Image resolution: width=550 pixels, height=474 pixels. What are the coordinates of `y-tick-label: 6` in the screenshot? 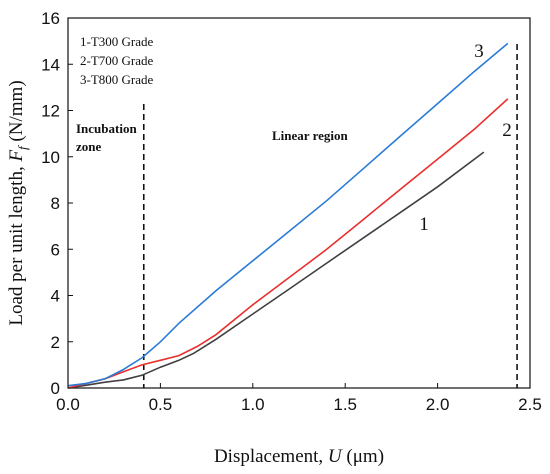 It's located at (55, 249).